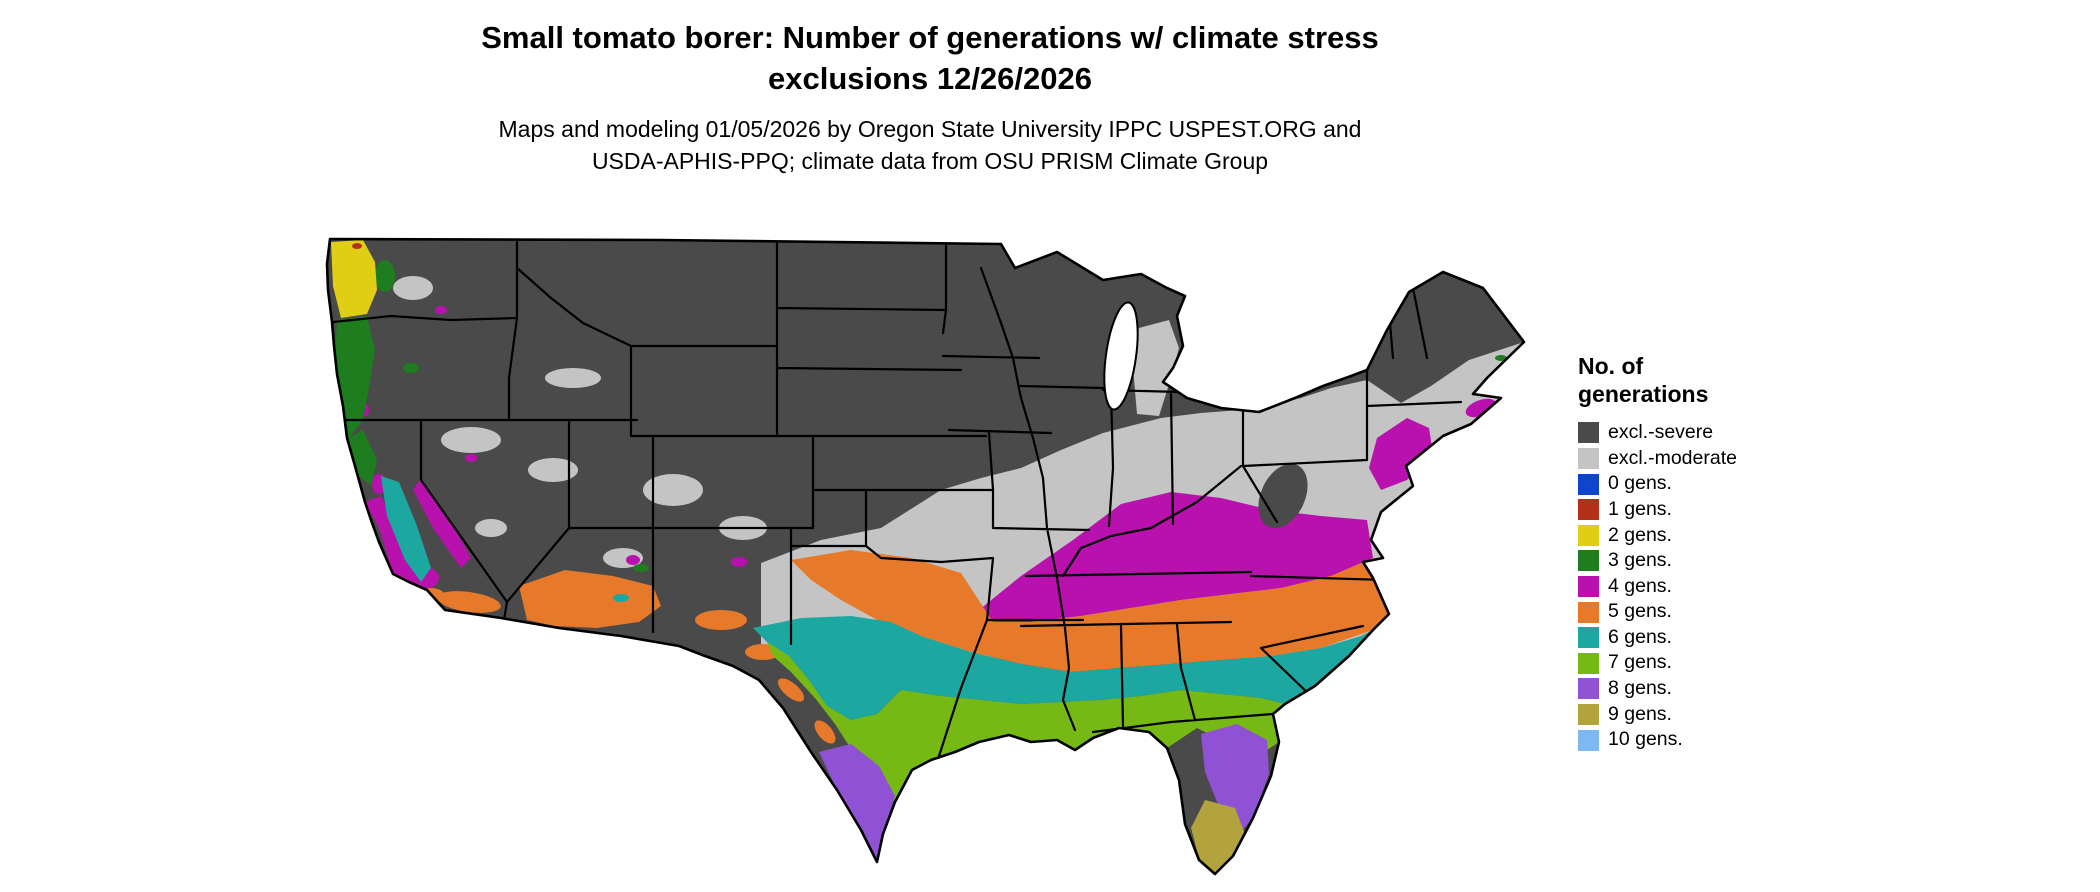 The height and width of the screenshot is (892, 2100). I want to click on page-title-line2: exclusions 12/26/2026, so click(929, 78).